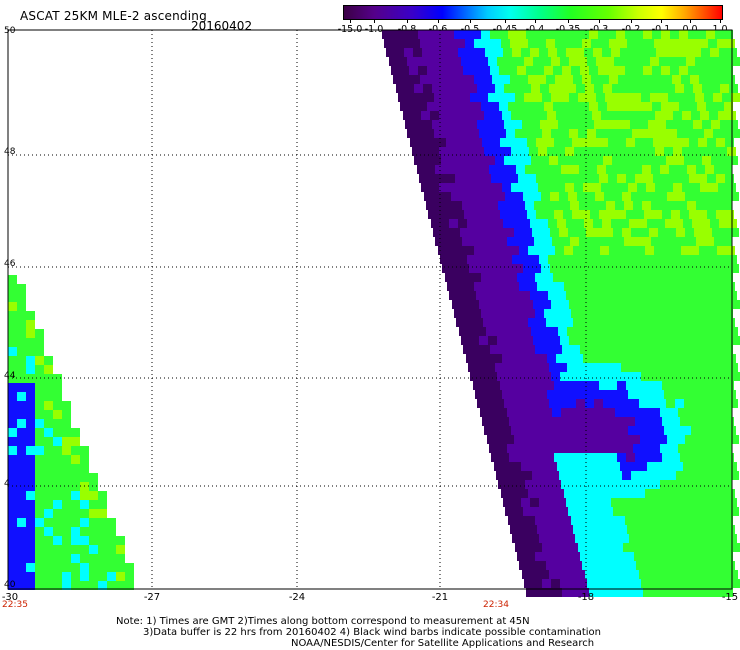  What do you see at coordinates (10, 597) in the screenshot?
I see `lon-label-30: -30` at bounding box center [10, 597].